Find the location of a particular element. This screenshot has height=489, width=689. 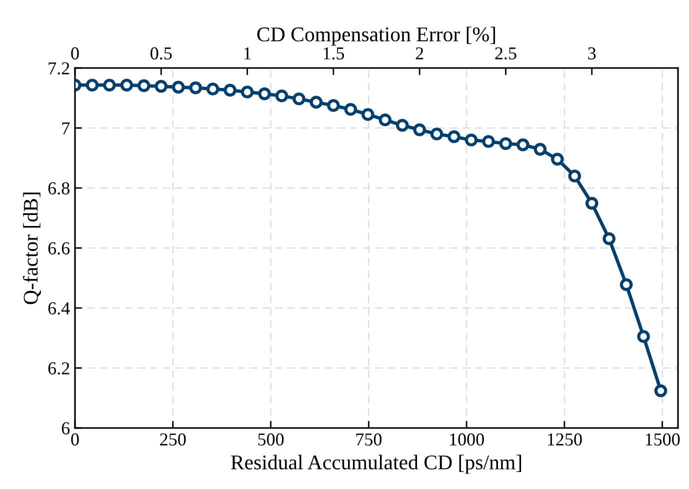

x-tick-label: 1000 is located at coordinates (467, 439).